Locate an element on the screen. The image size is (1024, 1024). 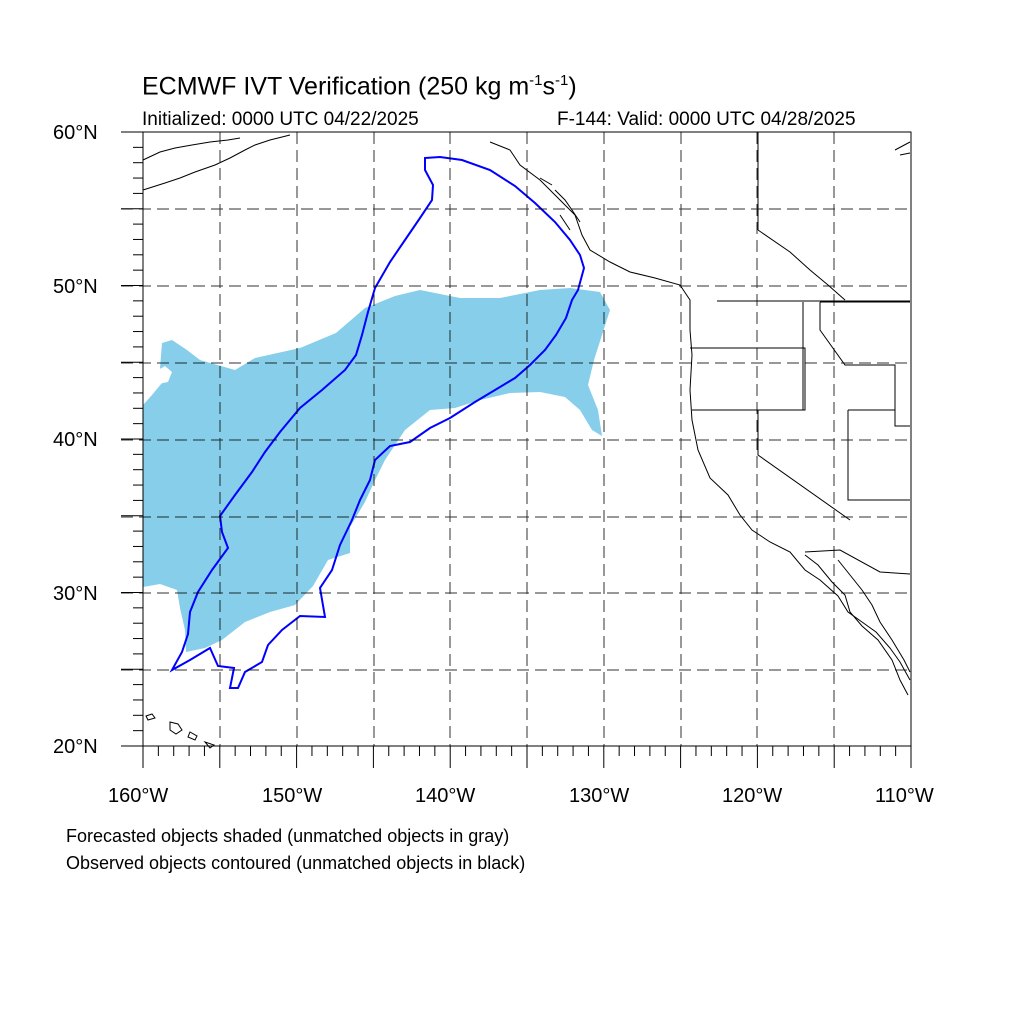
gulf-of-california-coast is located at coordinates (874, 616).